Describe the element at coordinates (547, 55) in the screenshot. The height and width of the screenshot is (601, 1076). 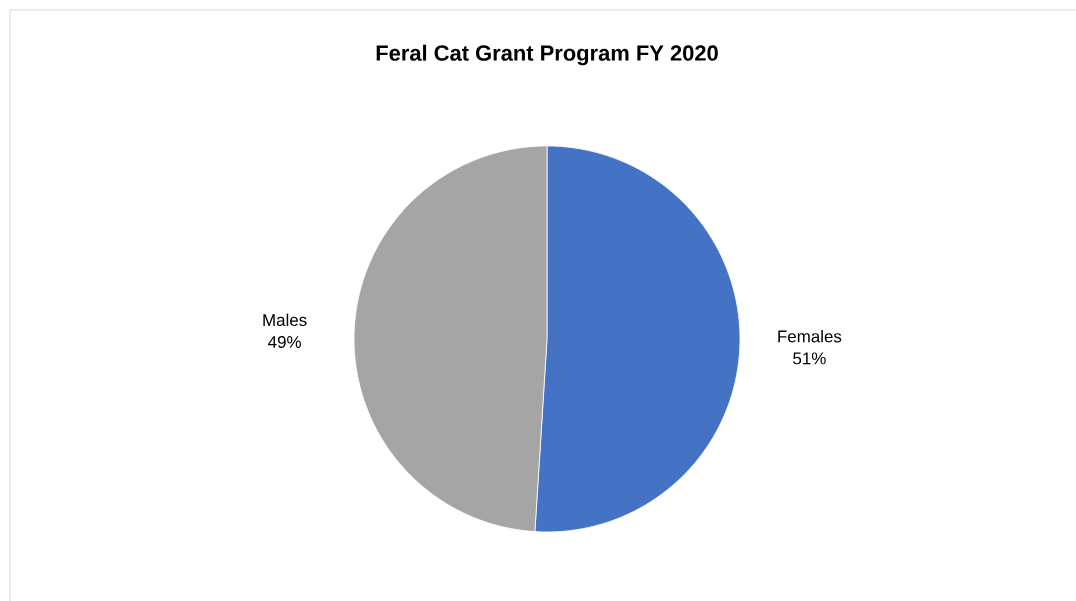
I see `chart-title: Feral Cat Grant Program FY 2020` at that location.